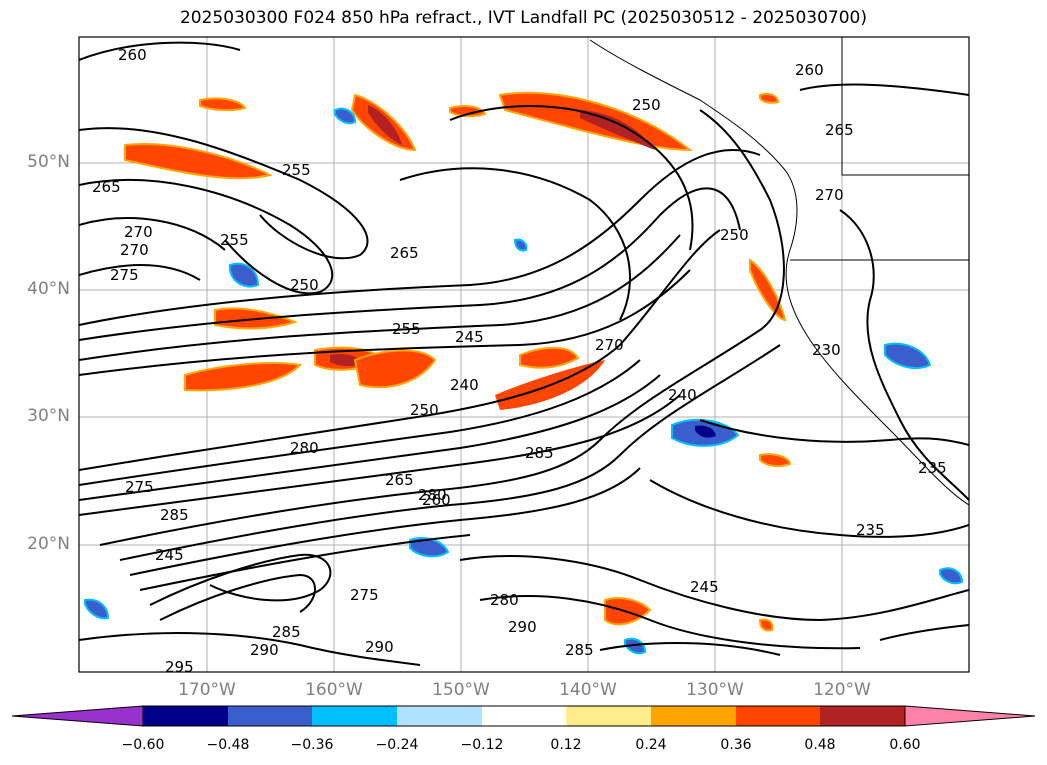 The image size is (1047, 765). What do you see at coordinates (566, 745) in the screenshot?
I see `colorbar-tick-label: 0.12` at bounding box center [566, 745].